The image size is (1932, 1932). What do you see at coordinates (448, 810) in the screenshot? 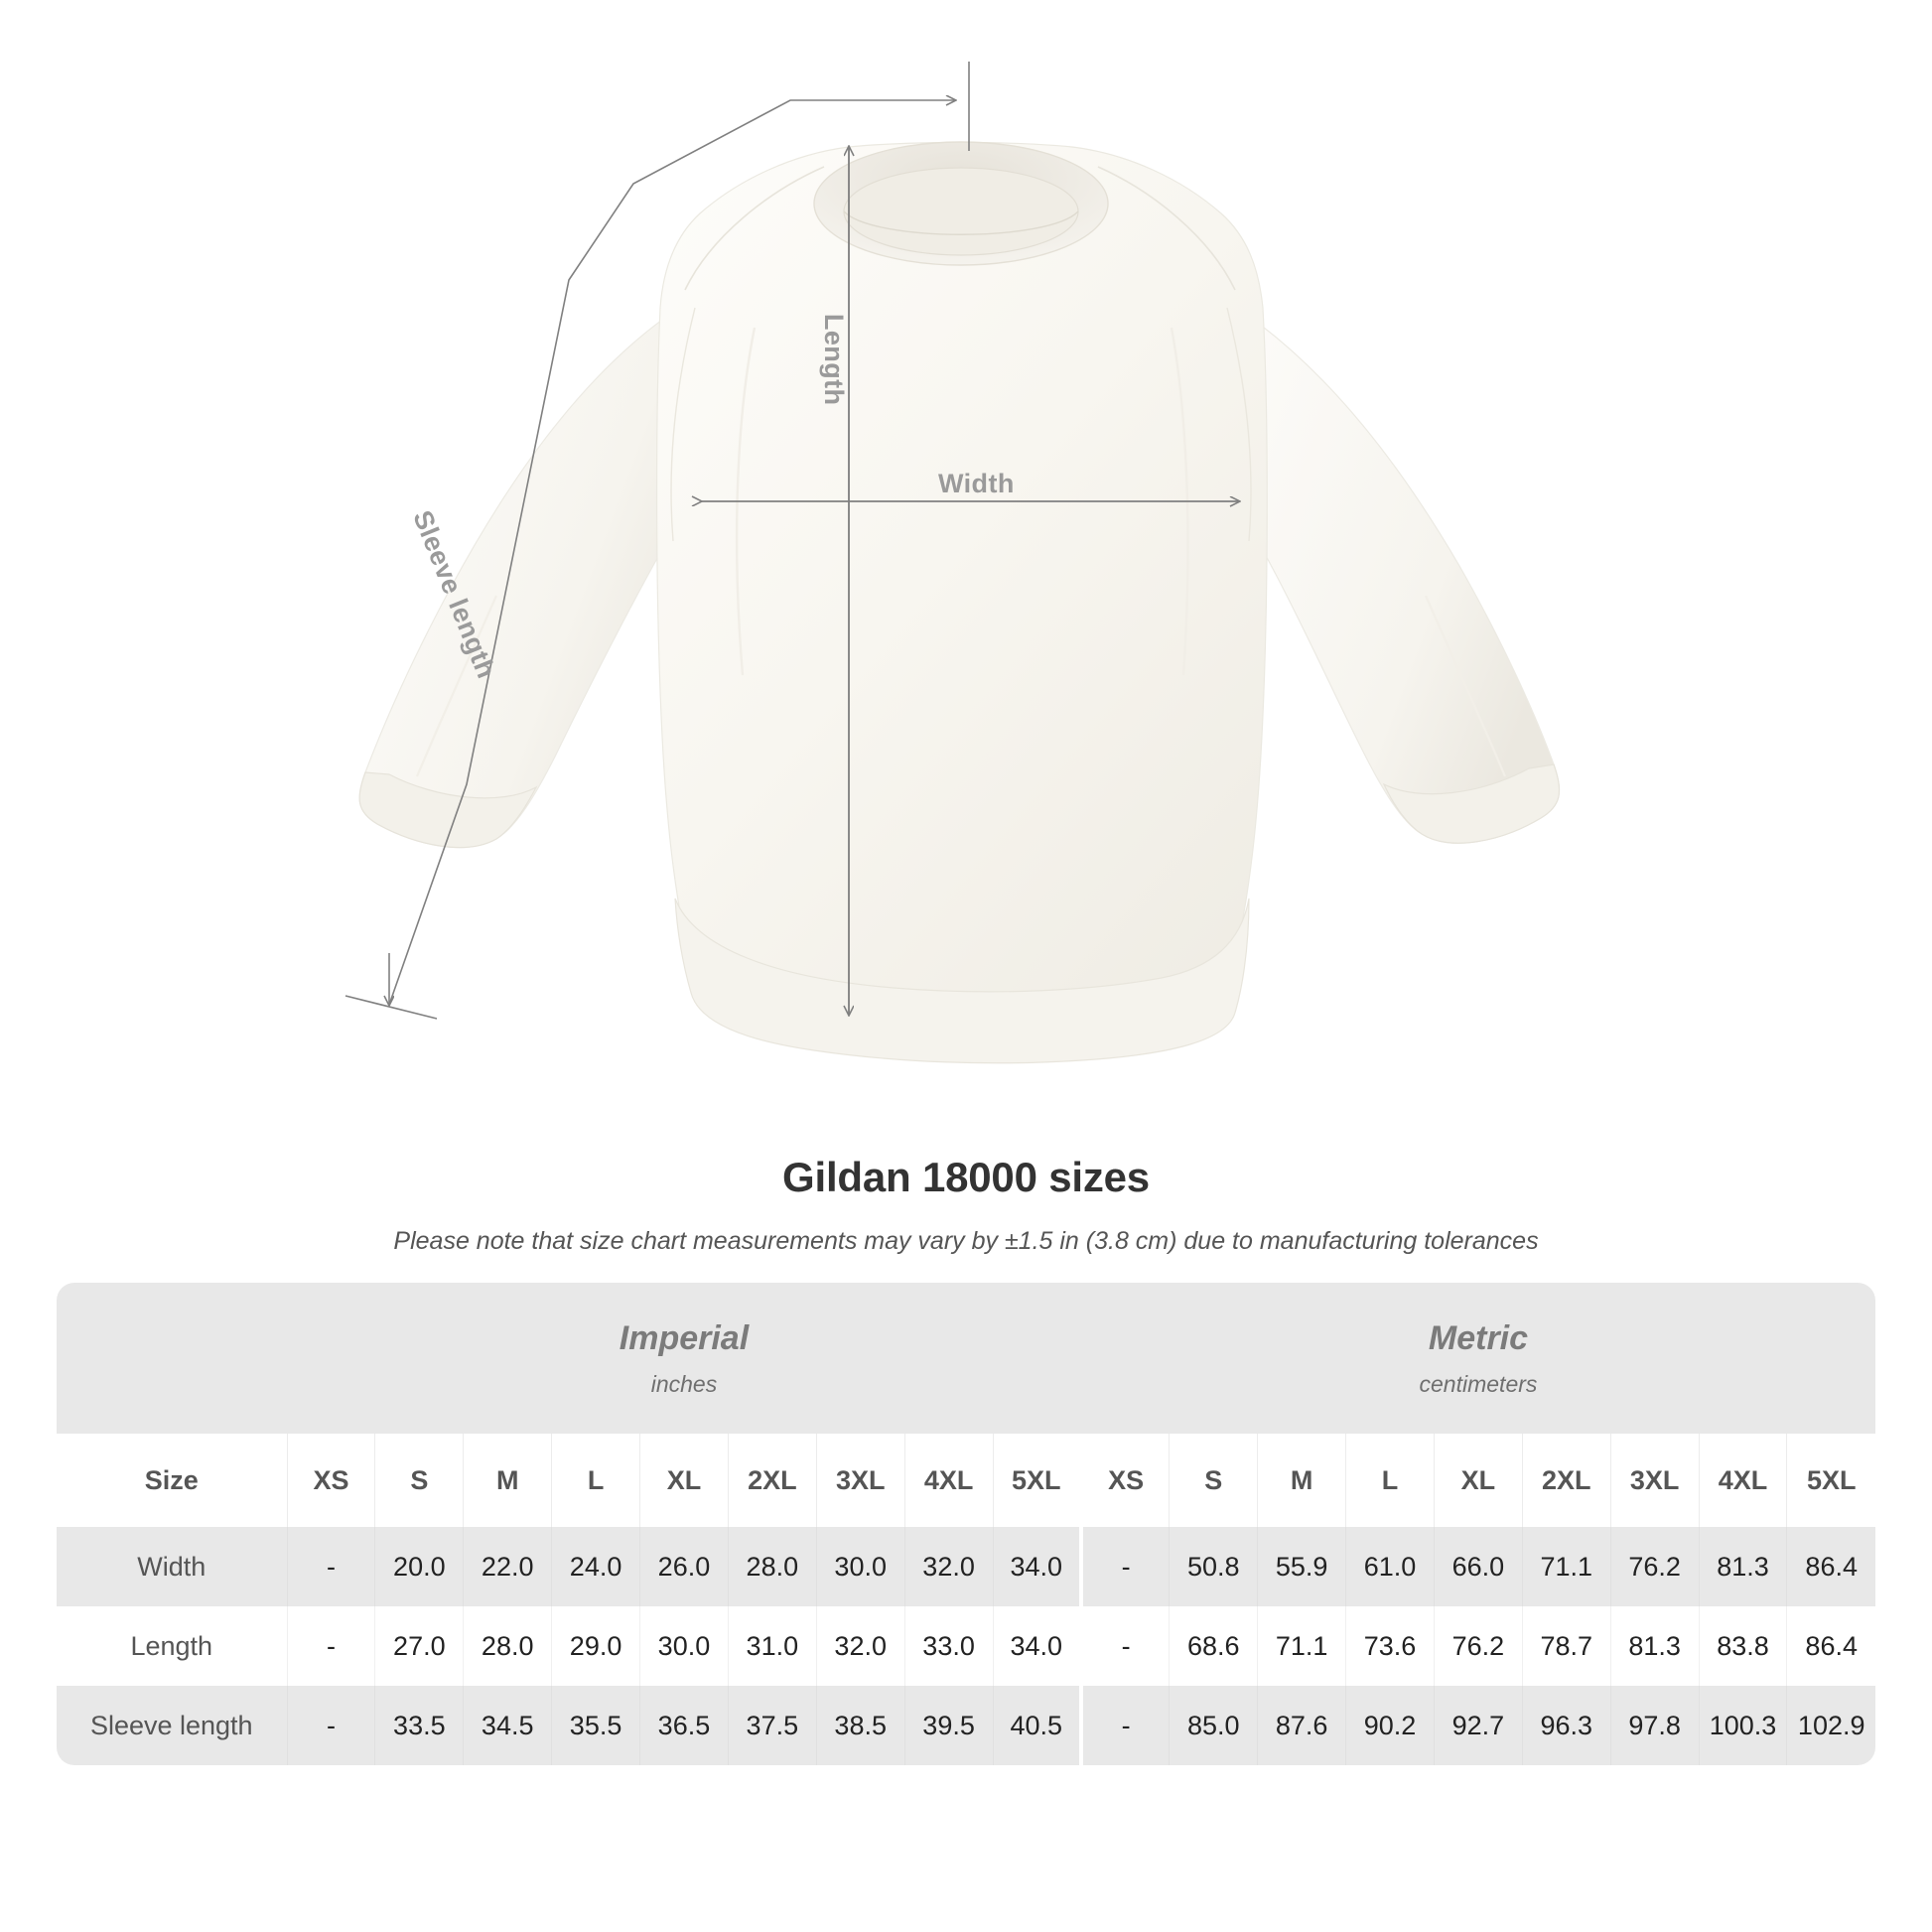
I see `left-cuff` at bounding box center [448, 810].